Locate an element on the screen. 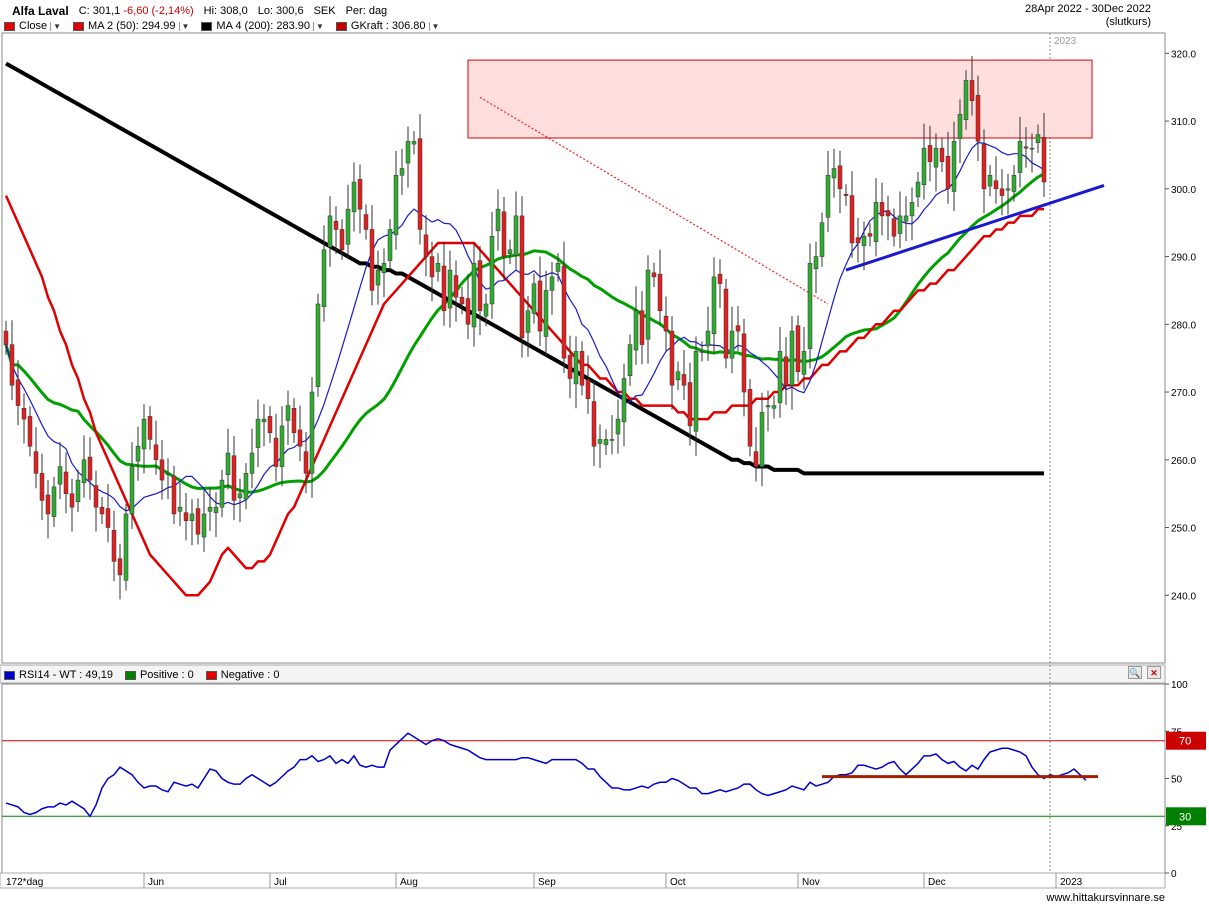 The height and width of the screenshot is (905, 1209). price-tick-label: 300.0 is located at coordinates (1183, 190).